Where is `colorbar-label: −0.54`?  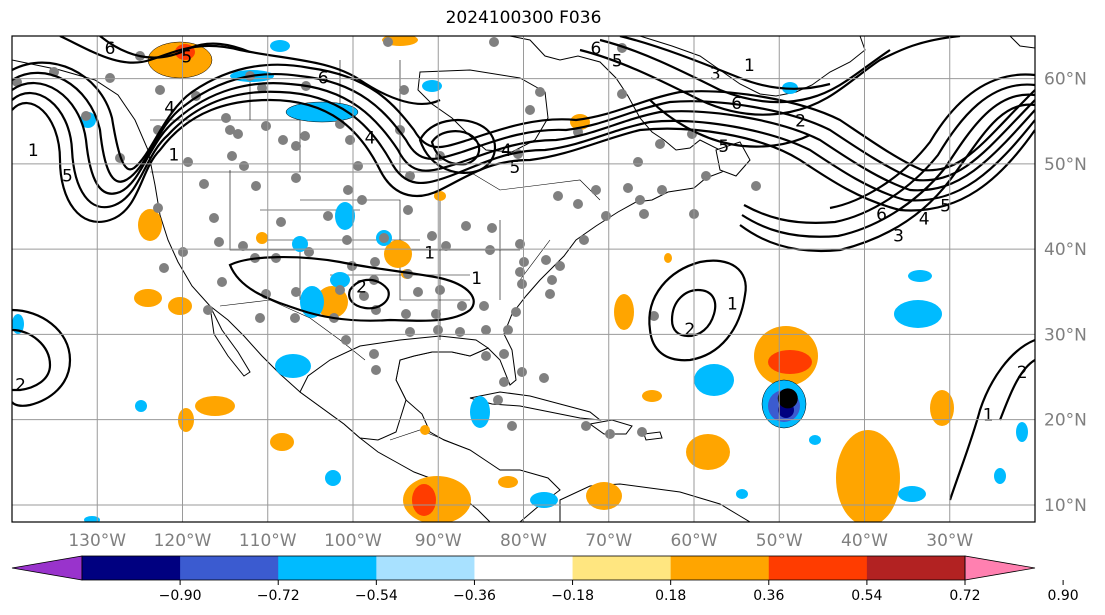
colorbar-label: −0.54 is located at coordinates (376, 596).